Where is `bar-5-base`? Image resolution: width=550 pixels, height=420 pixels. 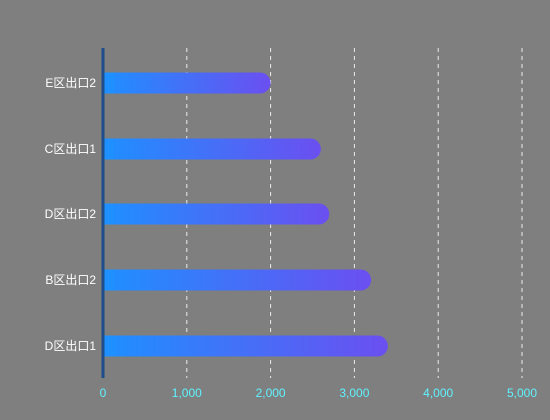
bar-5-base is located at coordinates (108, 83).